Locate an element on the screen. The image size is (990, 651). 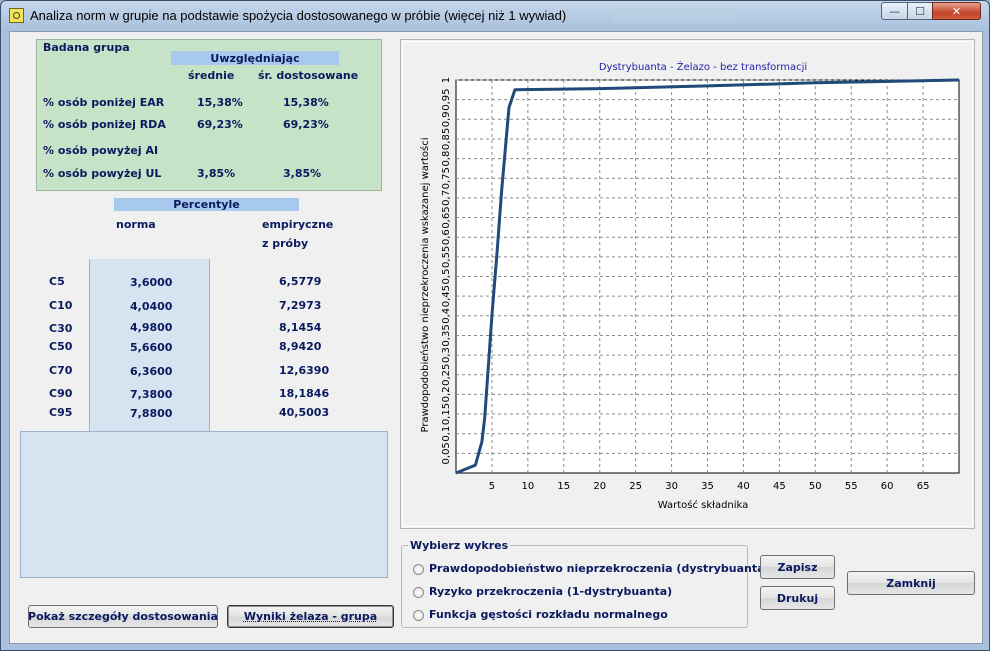
close-window-button: ✕ is located at coordinates (956, 11).